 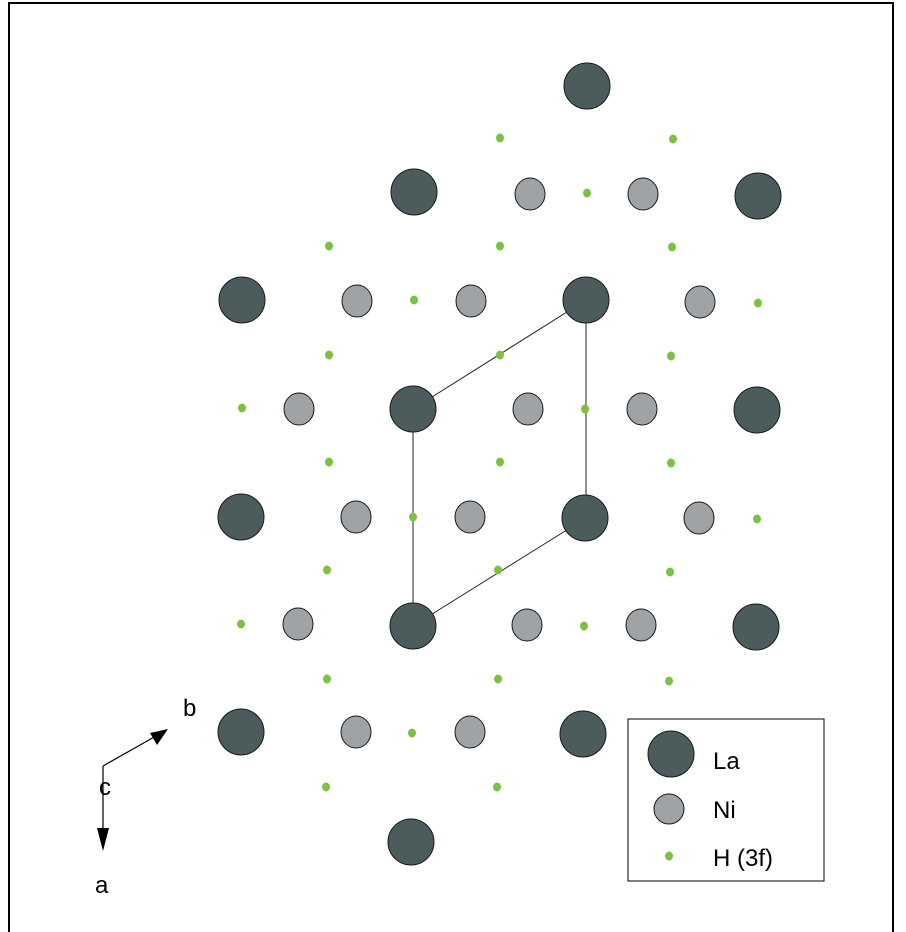 What do you see at coordinates (669, 856) in the screenshot?
I see `legend-h-swatch` at bounding box center [669, 856].